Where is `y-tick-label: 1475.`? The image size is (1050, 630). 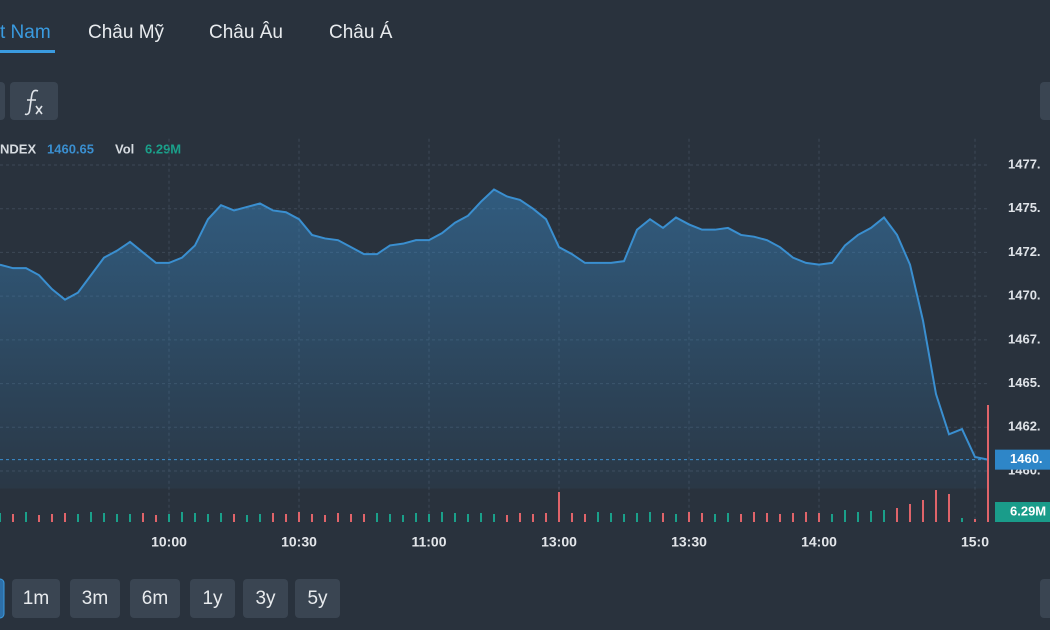 y-tick-label: 1475. is located at coordinates (1024, 207).